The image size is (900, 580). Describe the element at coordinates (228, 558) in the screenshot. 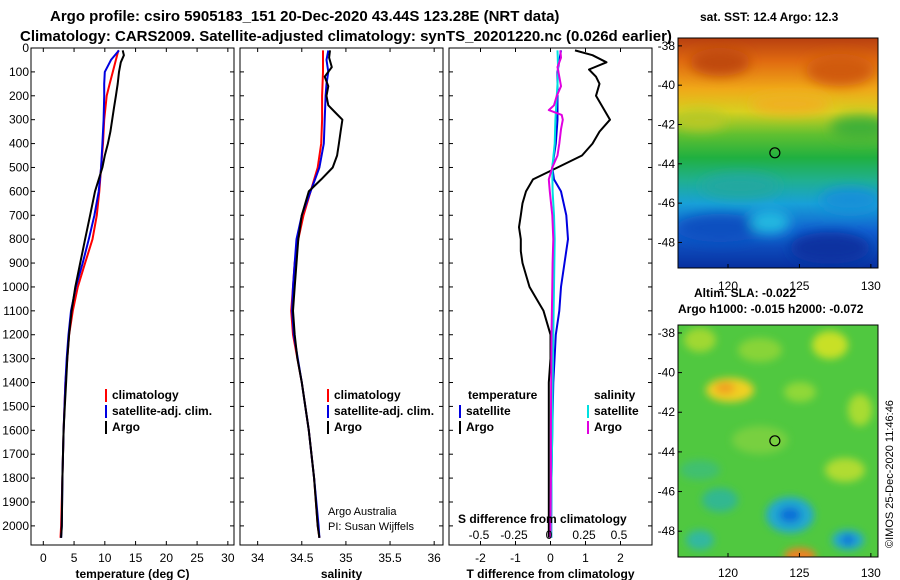

I see `x-tick-label: 30` at that location.